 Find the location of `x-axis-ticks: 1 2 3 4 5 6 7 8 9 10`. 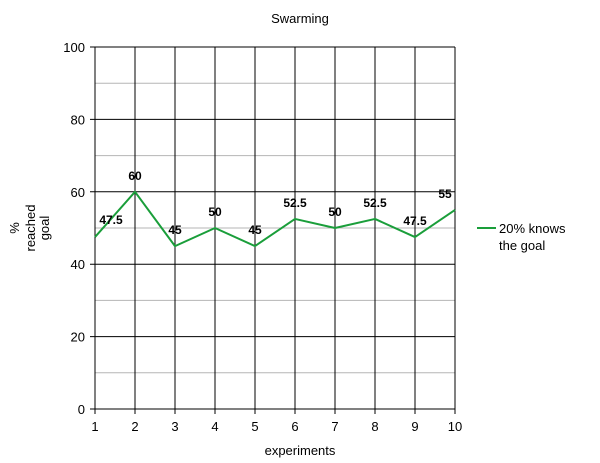

x-axis-ticks: 1 2 3 4 5 6 7 8 9 10 is located at coordinates (276, 426).